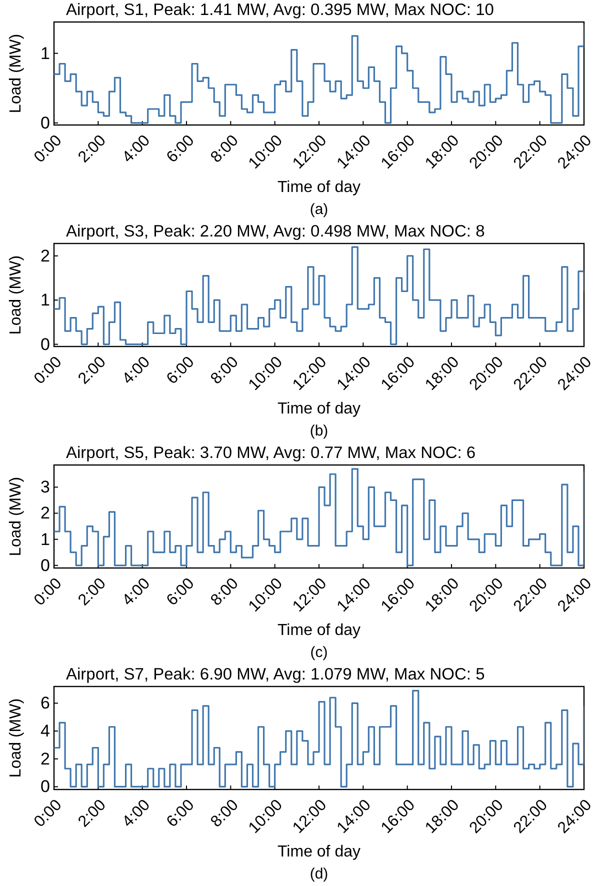 This screenshot has height=886, width=599. What do you see at coordinates (319, 209) in the screenshot?
I see `text: (a)` at bounding box center [319, 209].